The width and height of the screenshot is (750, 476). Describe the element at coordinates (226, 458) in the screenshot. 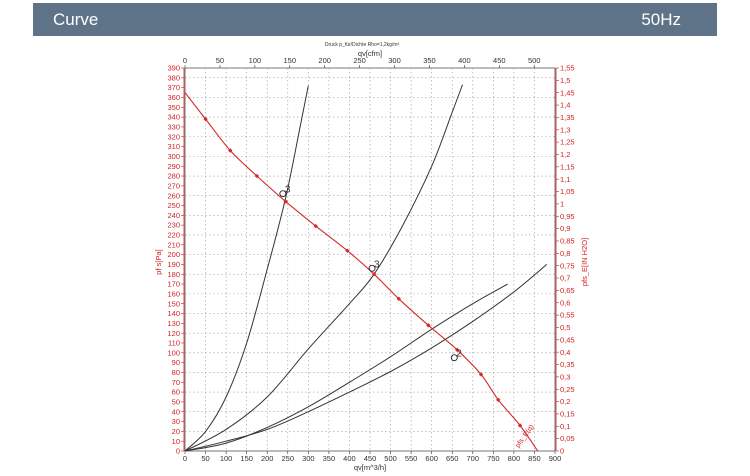

I see `x-tick-label: 100` at that location.